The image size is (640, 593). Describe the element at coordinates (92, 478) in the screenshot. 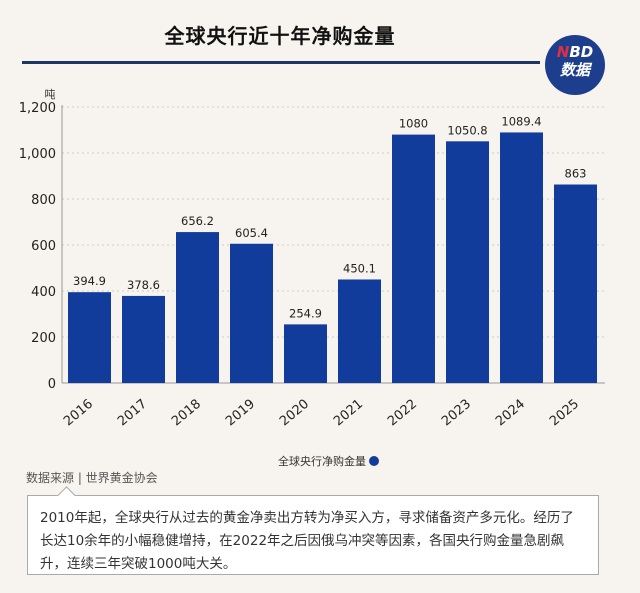

I see `data-source: 数据来源 | 世界黄金协会` at that location.